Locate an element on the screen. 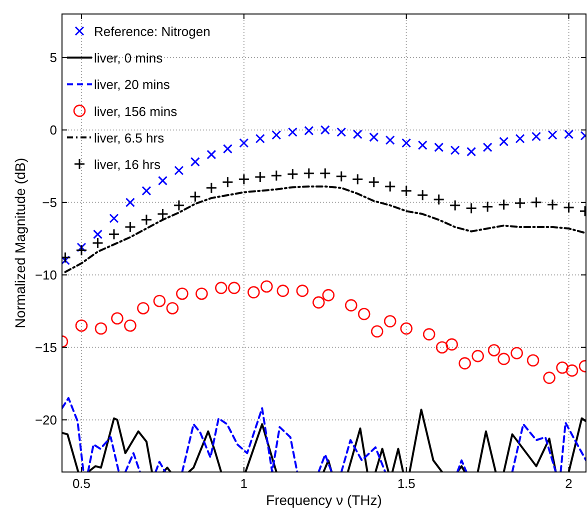 The image size is (587, 509). y-tick-label: −20 is located at coordinates (45, 420).